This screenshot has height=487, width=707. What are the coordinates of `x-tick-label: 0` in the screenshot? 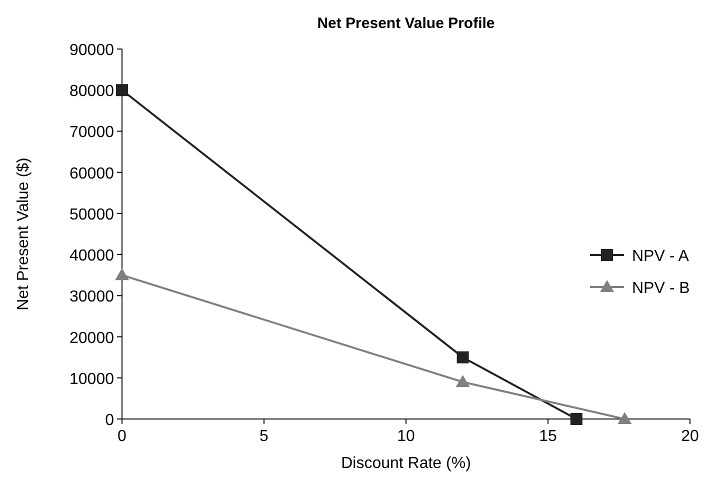 It's located at (122, 436).